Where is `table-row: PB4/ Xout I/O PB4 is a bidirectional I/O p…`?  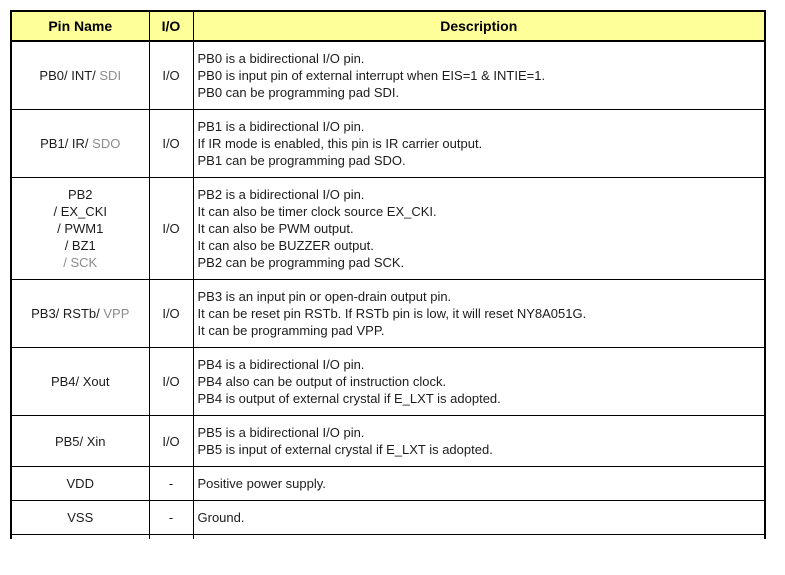
table-row: PB4/ Xout I/O PB4 is a bidirectional I/O p… is located at coordinates (388, 381).